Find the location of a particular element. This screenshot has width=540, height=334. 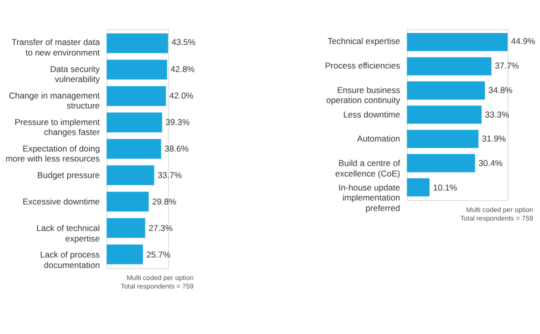

data-label: 25.7% is located at coordinates (158, 255).